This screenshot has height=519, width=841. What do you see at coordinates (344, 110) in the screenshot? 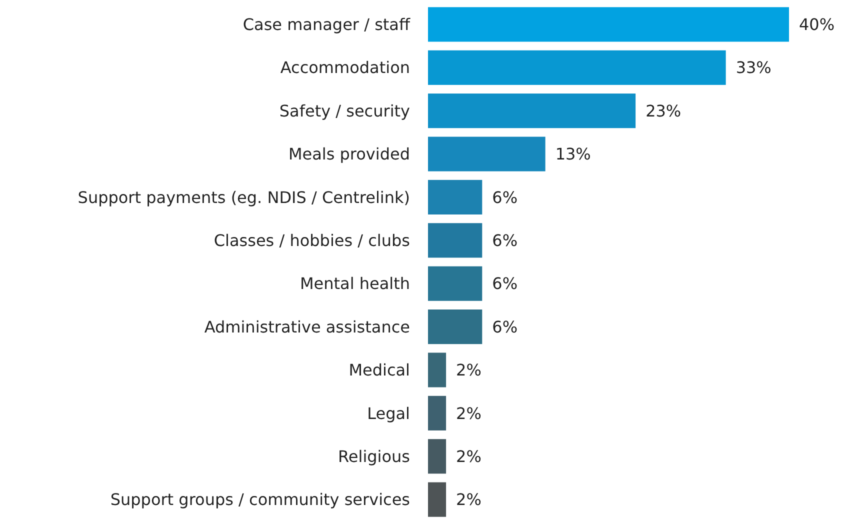
I see `y-tick-label: Safety / security` at bounding box center [344, 110].